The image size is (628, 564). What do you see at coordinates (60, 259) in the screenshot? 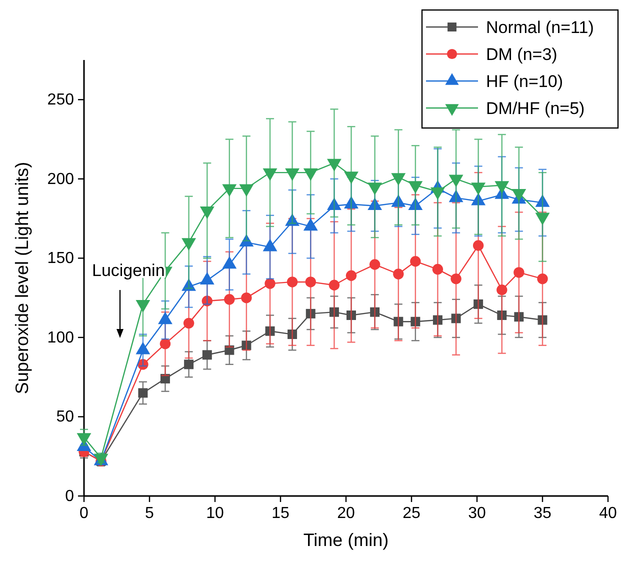
I see `y-tick-label: 150` at bounding box center [60, 259].